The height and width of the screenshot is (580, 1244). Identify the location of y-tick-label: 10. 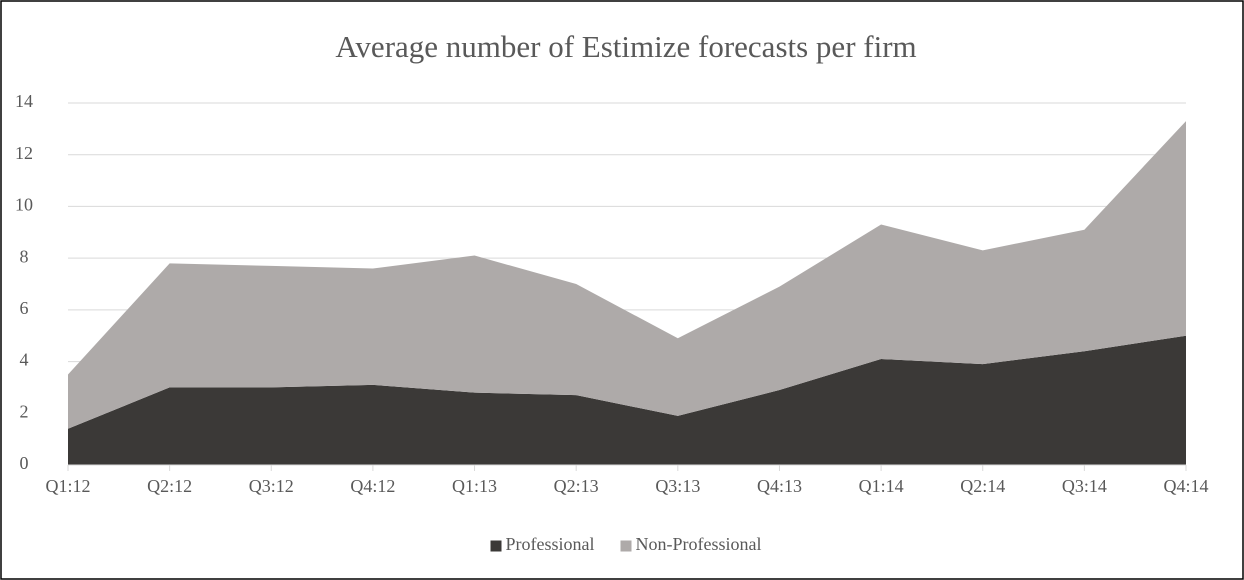
(24, 205).